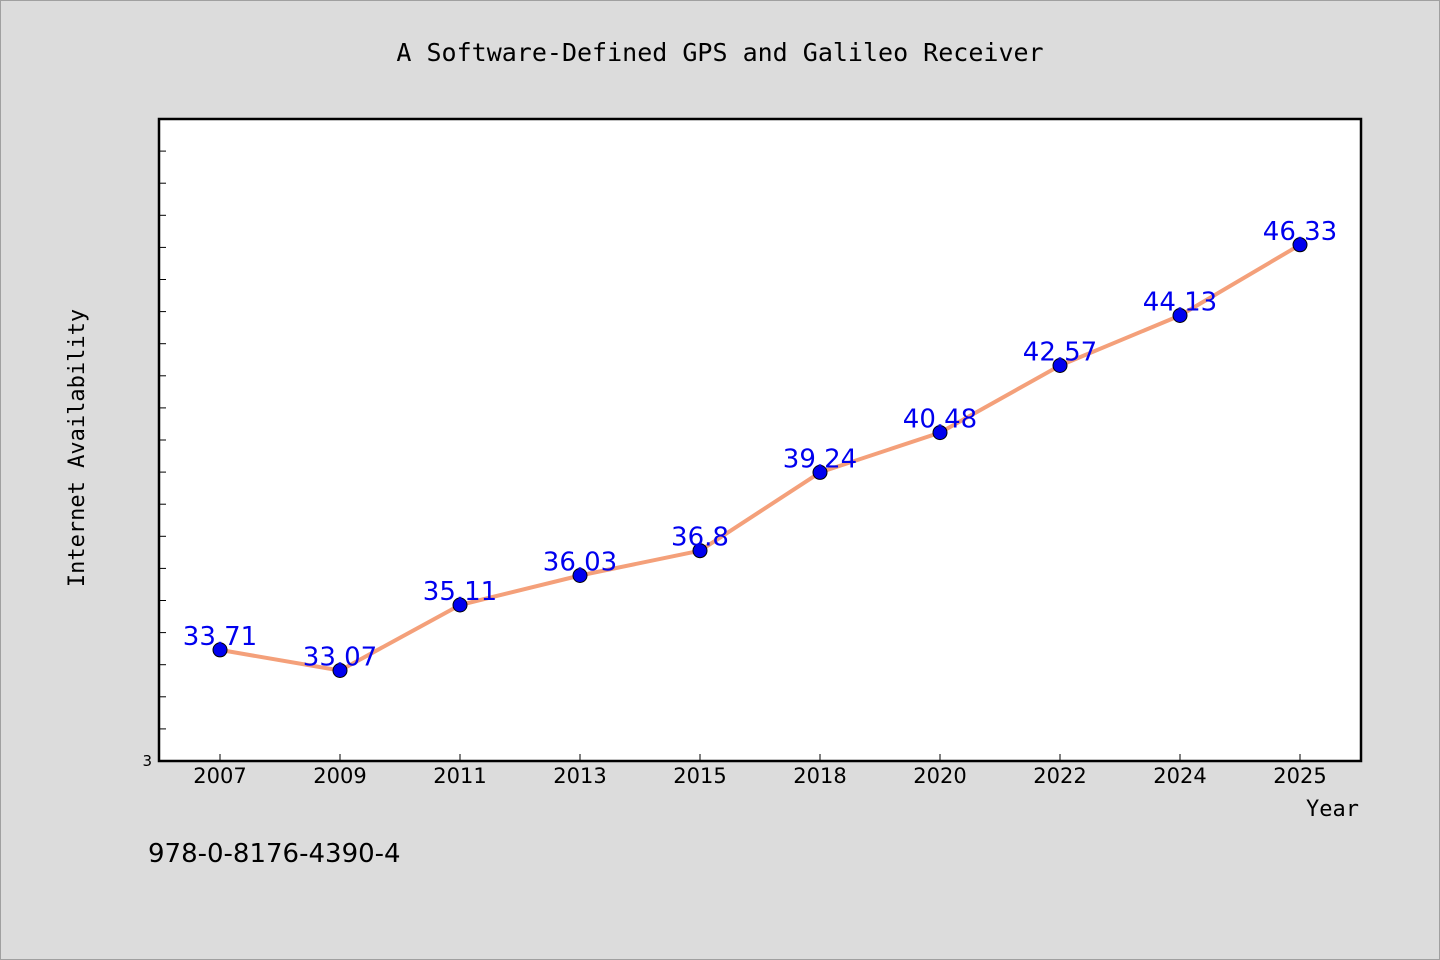  Describe the element at coordinates (162, 440) in the screenshot. I see `y-axis-ticks` at that location.